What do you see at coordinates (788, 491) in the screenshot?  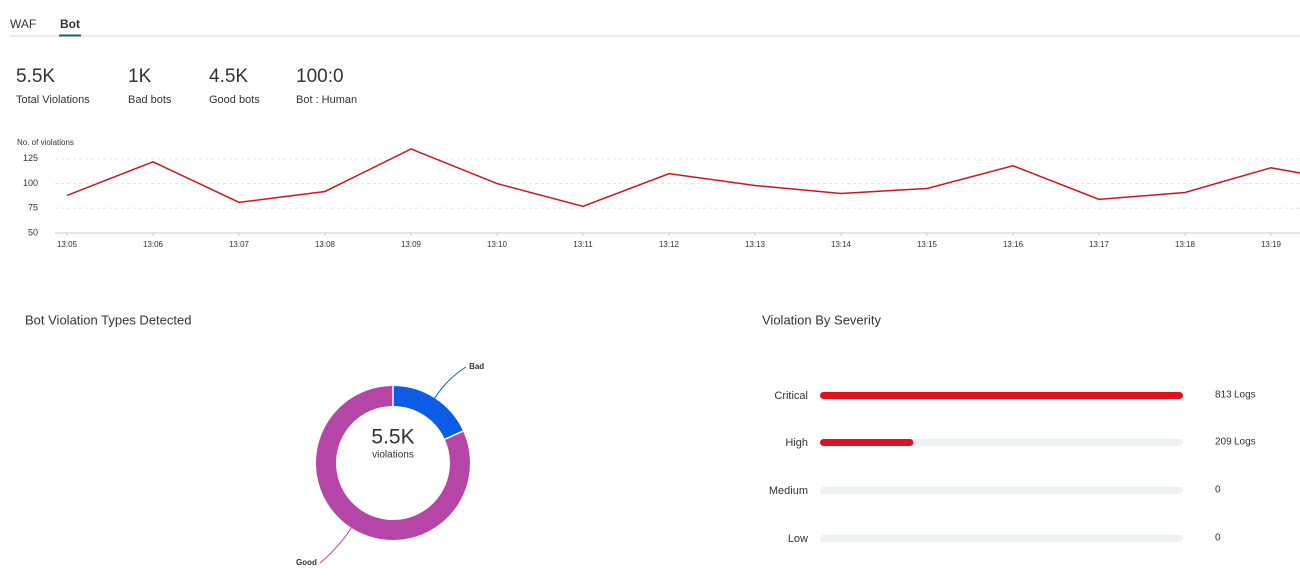 I see `bar-category: Medium` at bounding box center [788, 491].